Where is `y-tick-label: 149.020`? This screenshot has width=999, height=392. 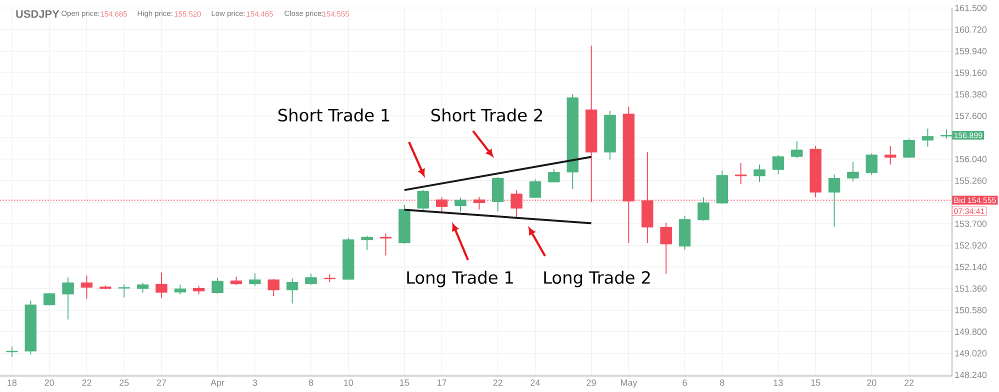 y-tick-label: 149.020 is located at coordinates (971, 353).